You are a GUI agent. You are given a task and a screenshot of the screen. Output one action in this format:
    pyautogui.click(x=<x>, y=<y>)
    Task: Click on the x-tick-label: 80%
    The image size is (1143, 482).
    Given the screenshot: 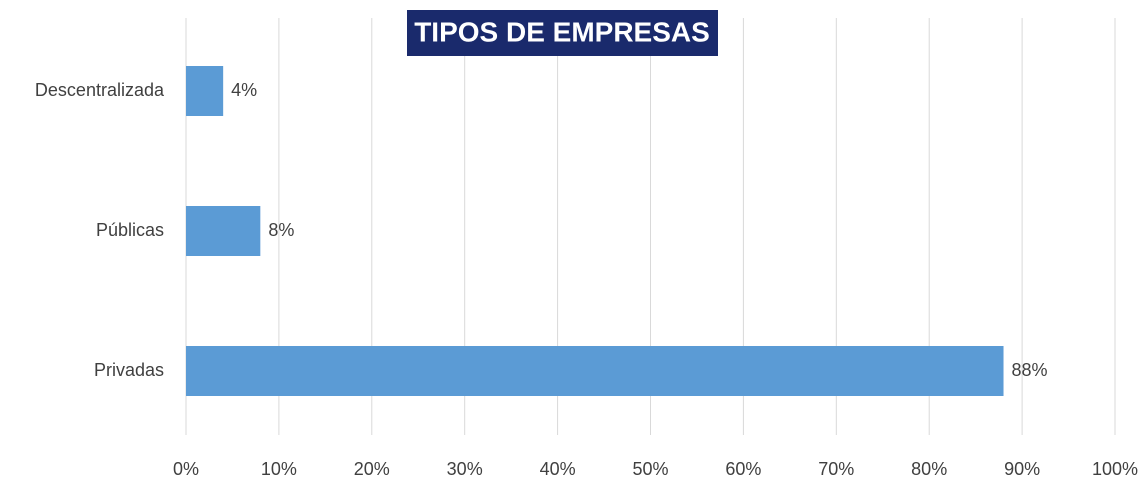 What is the action you would take?
    pyautogui.click(x=929, y=469)
    